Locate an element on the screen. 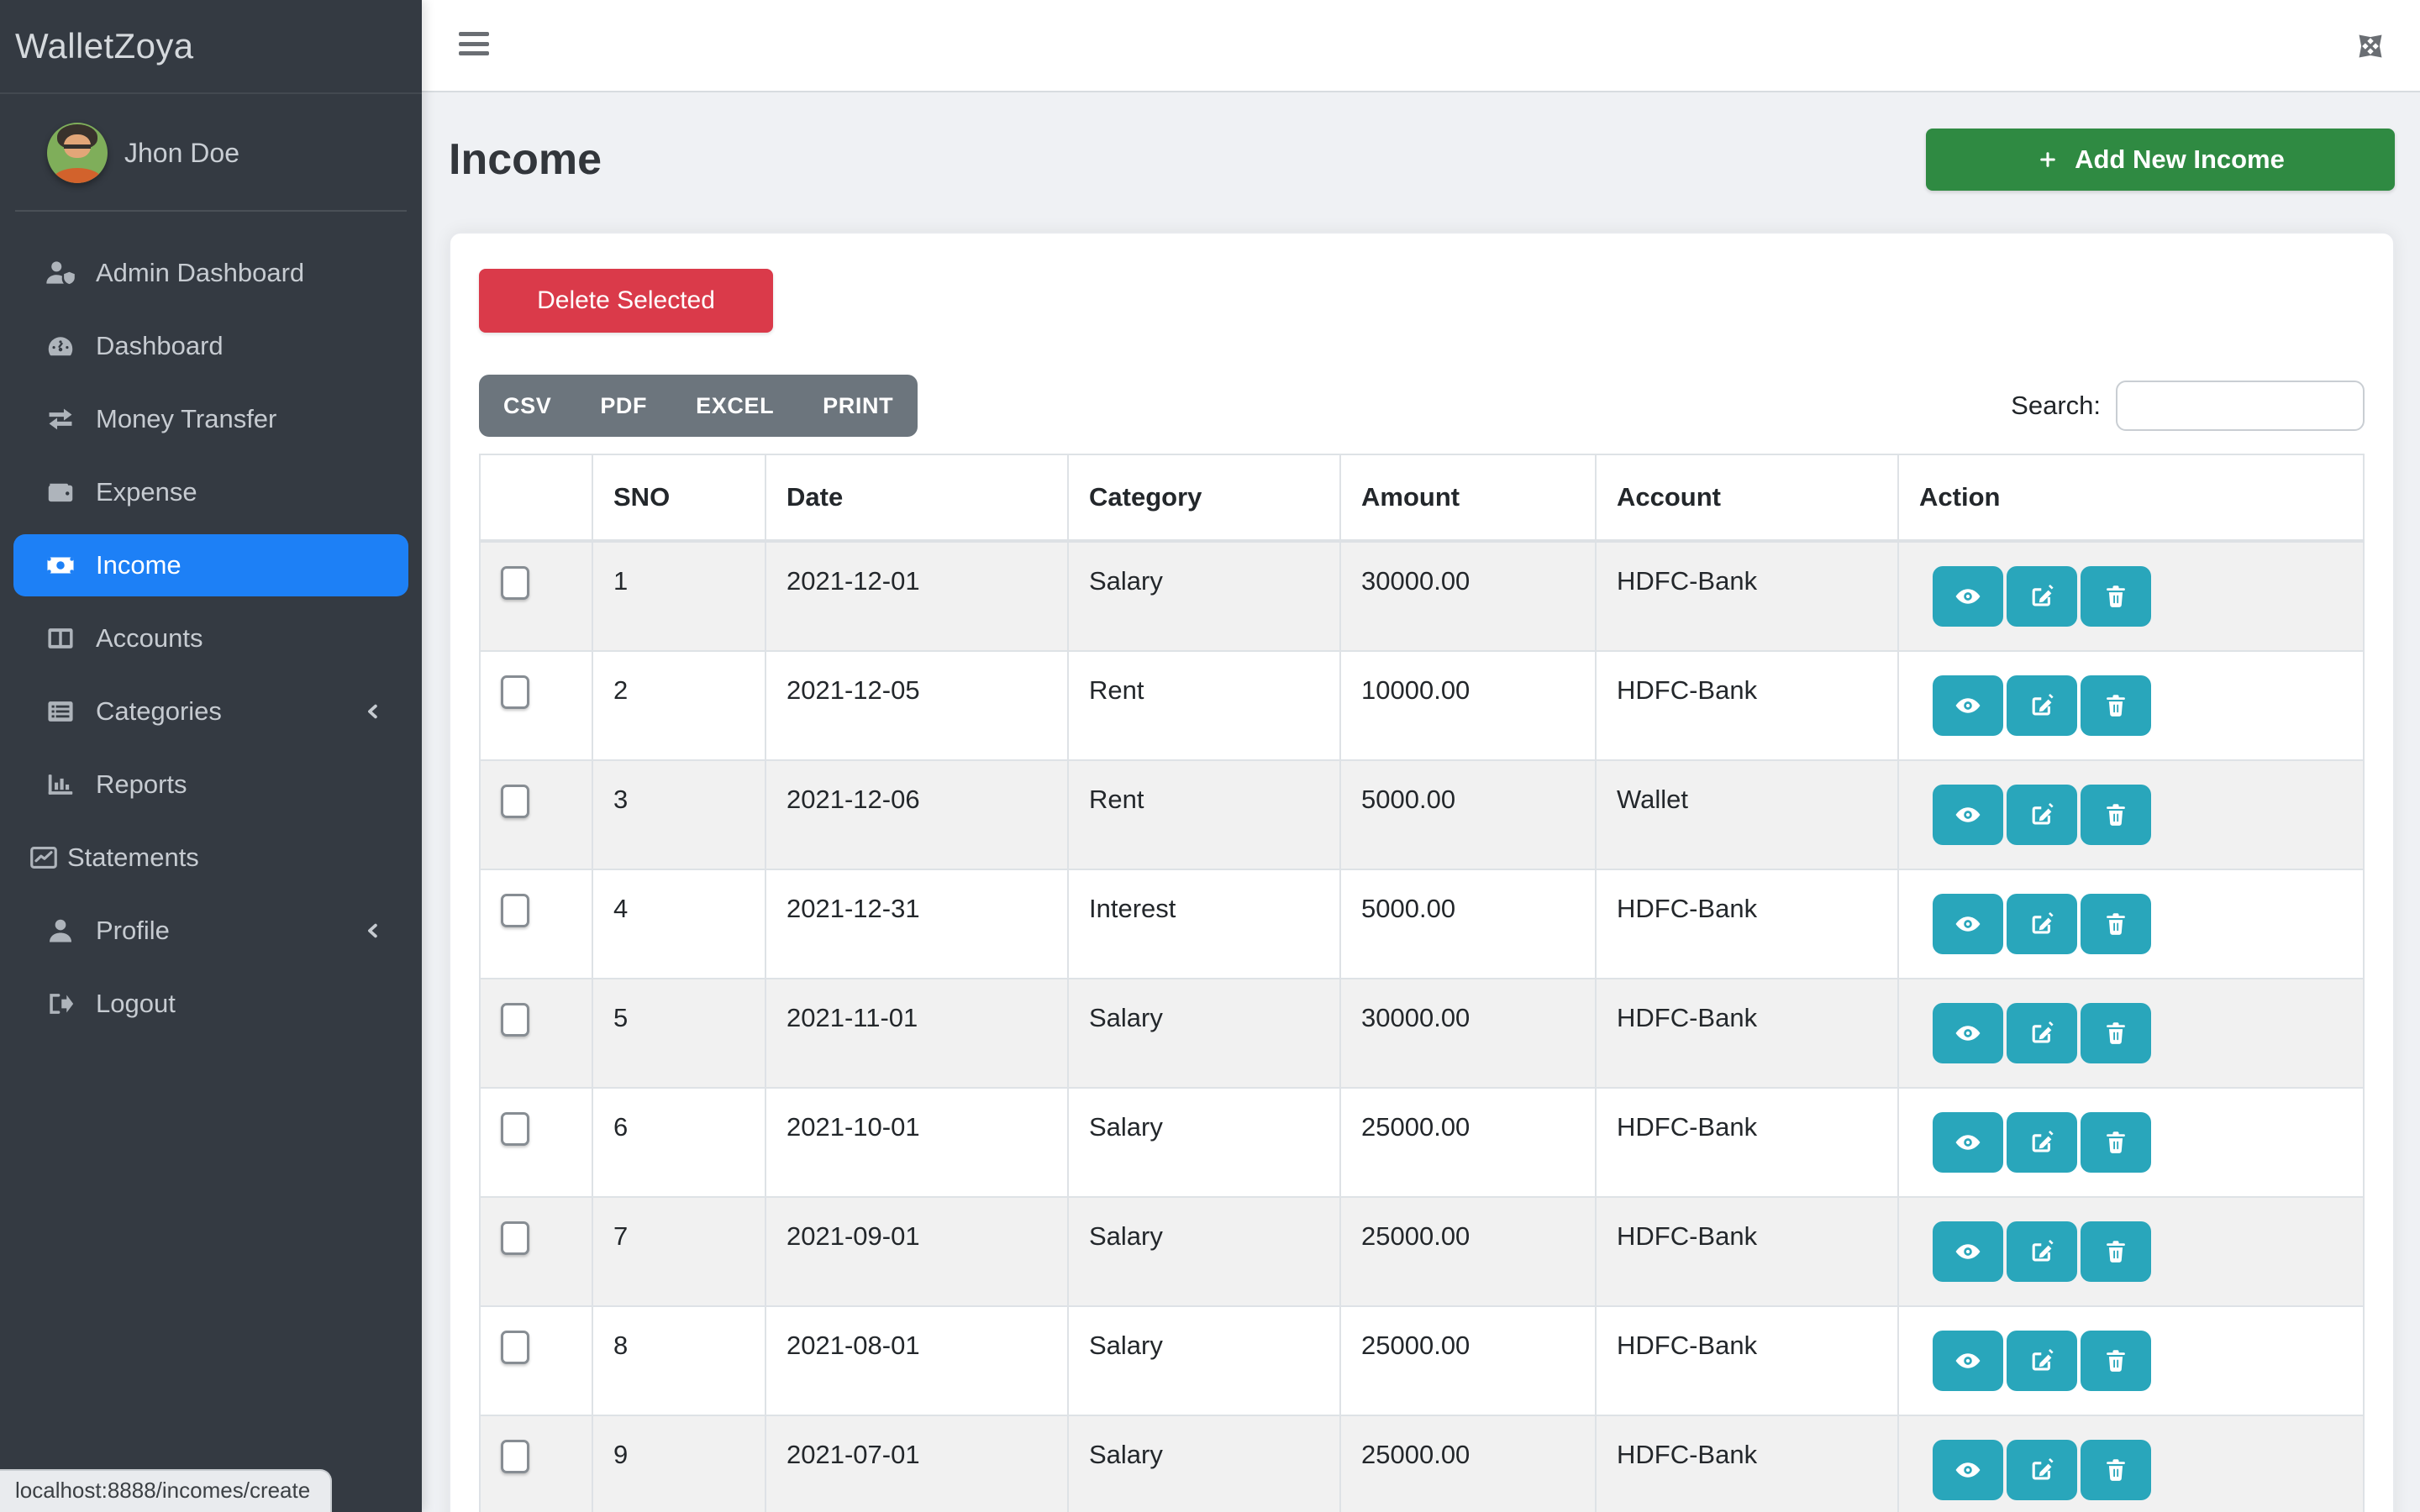  column-header-action: Action is located at coordinates (2131, 498).